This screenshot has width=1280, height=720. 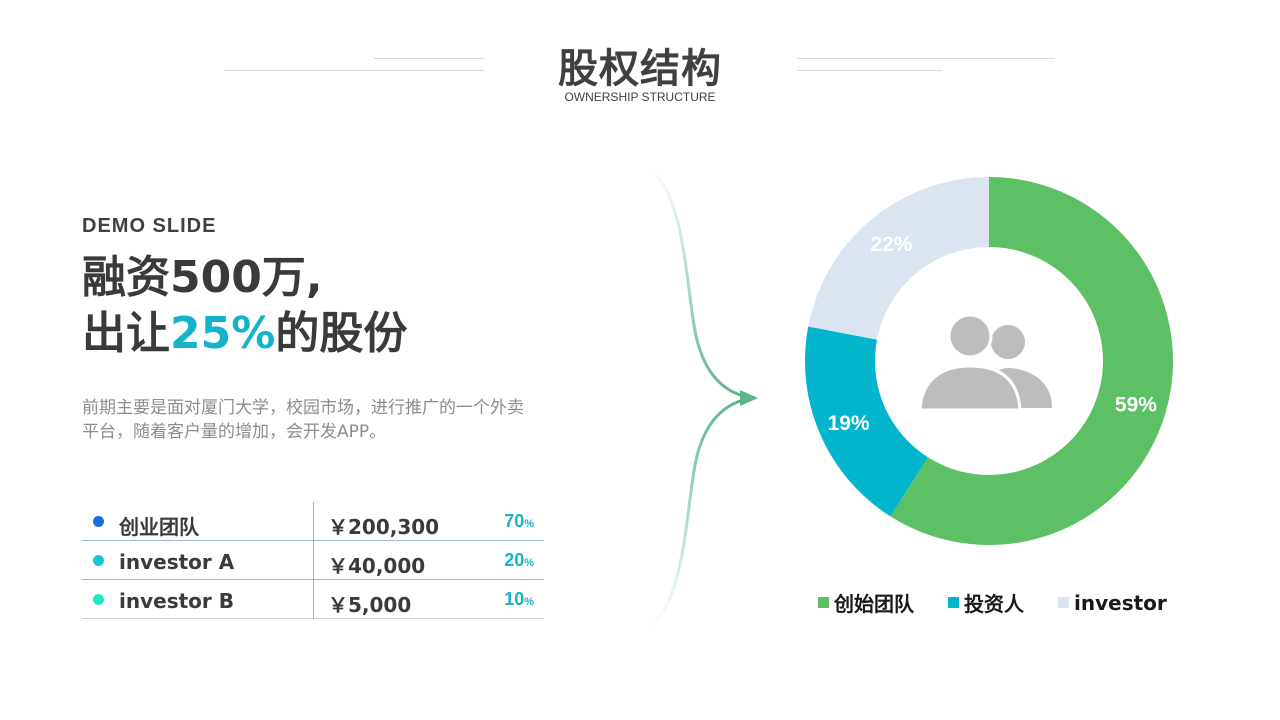 What do you see at coordinates (640, 97) in the screenshot?
I see `page-subtitle: OWNERSHIP STRUCTURE` at bounding box center [640, 97].